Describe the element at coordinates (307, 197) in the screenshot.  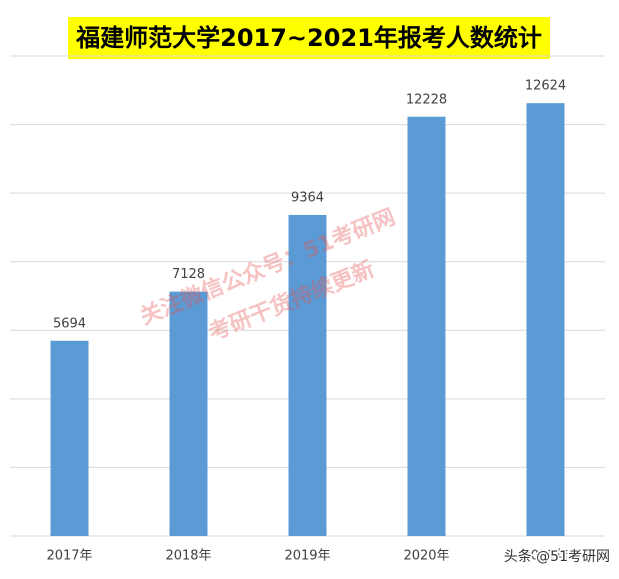
I see `value-label: 9364` at that location.